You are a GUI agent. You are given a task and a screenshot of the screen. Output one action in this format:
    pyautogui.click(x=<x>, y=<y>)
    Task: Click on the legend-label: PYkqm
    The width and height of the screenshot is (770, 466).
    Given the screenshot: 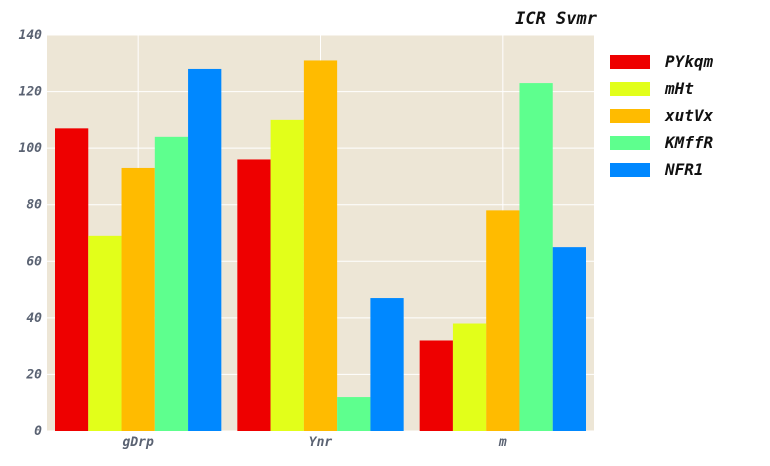 What is the action you would take?
    pyautogui.click(x=689, y=61)
    